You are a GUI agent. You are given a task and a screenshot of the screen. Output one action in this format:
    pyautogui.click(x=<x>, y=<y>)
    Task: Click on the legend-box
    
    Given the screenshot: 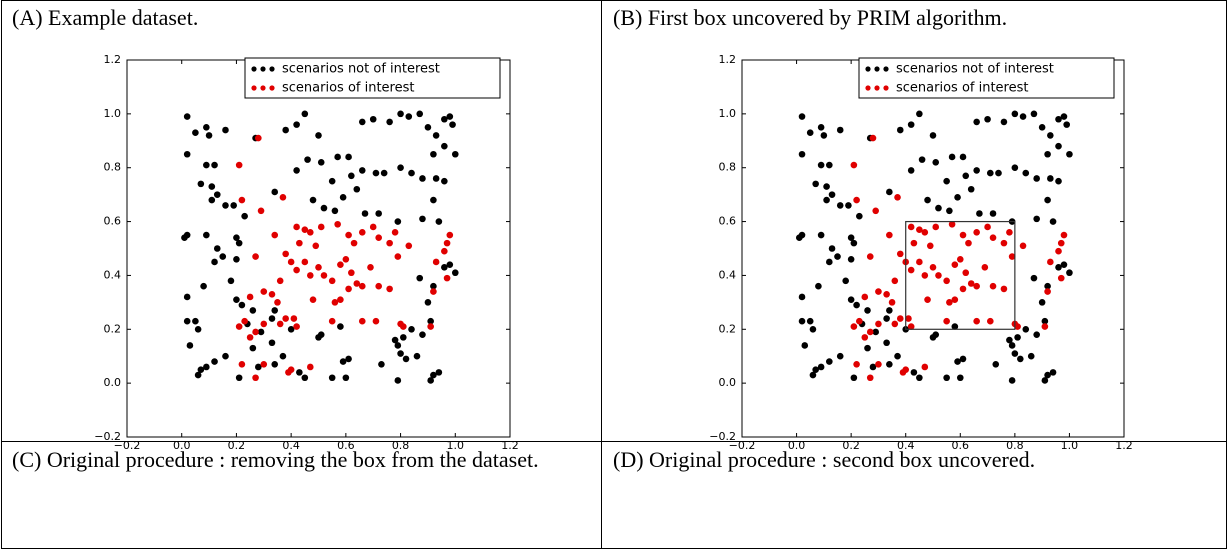 What is the action you would take?
    pyautogui.click(x=986, y=78)
    